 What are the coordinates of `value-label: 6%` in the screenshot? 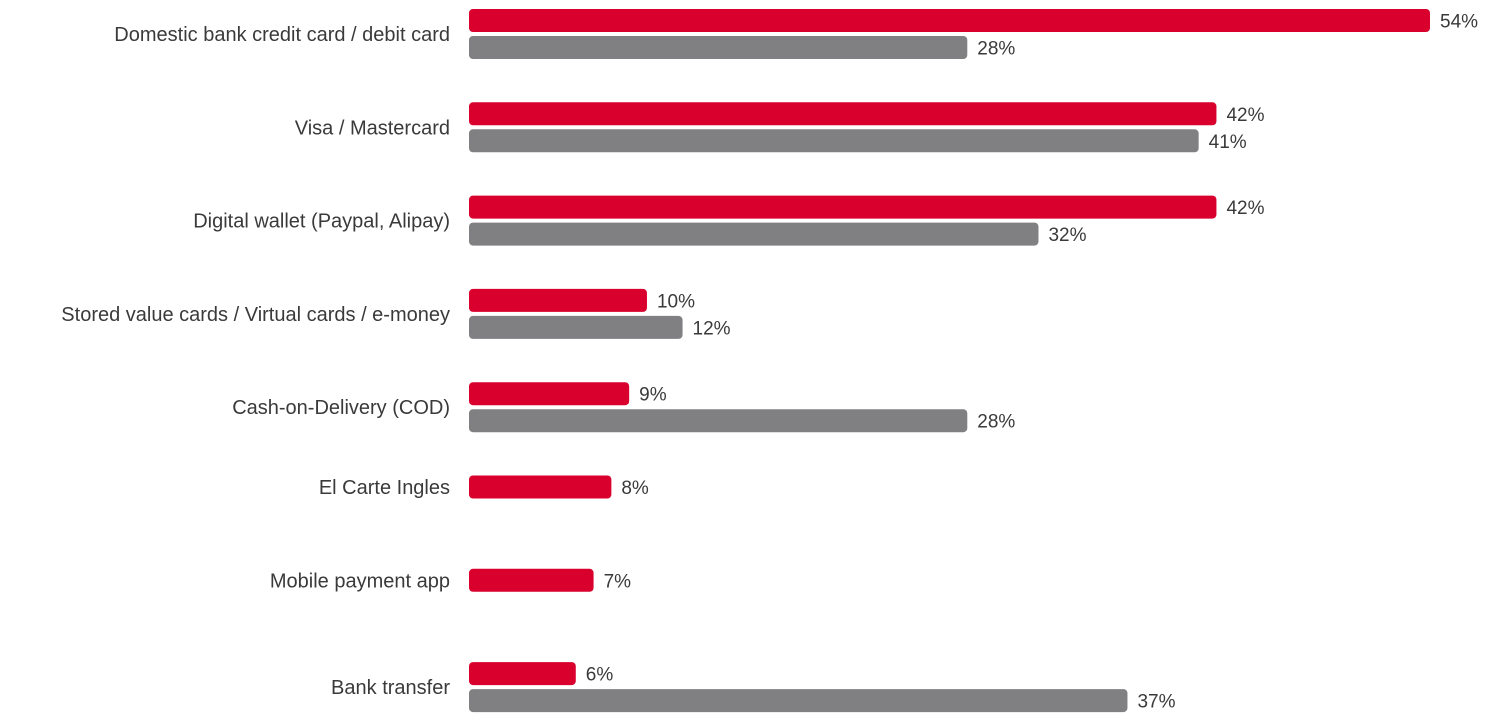 It's located at (600, 675).